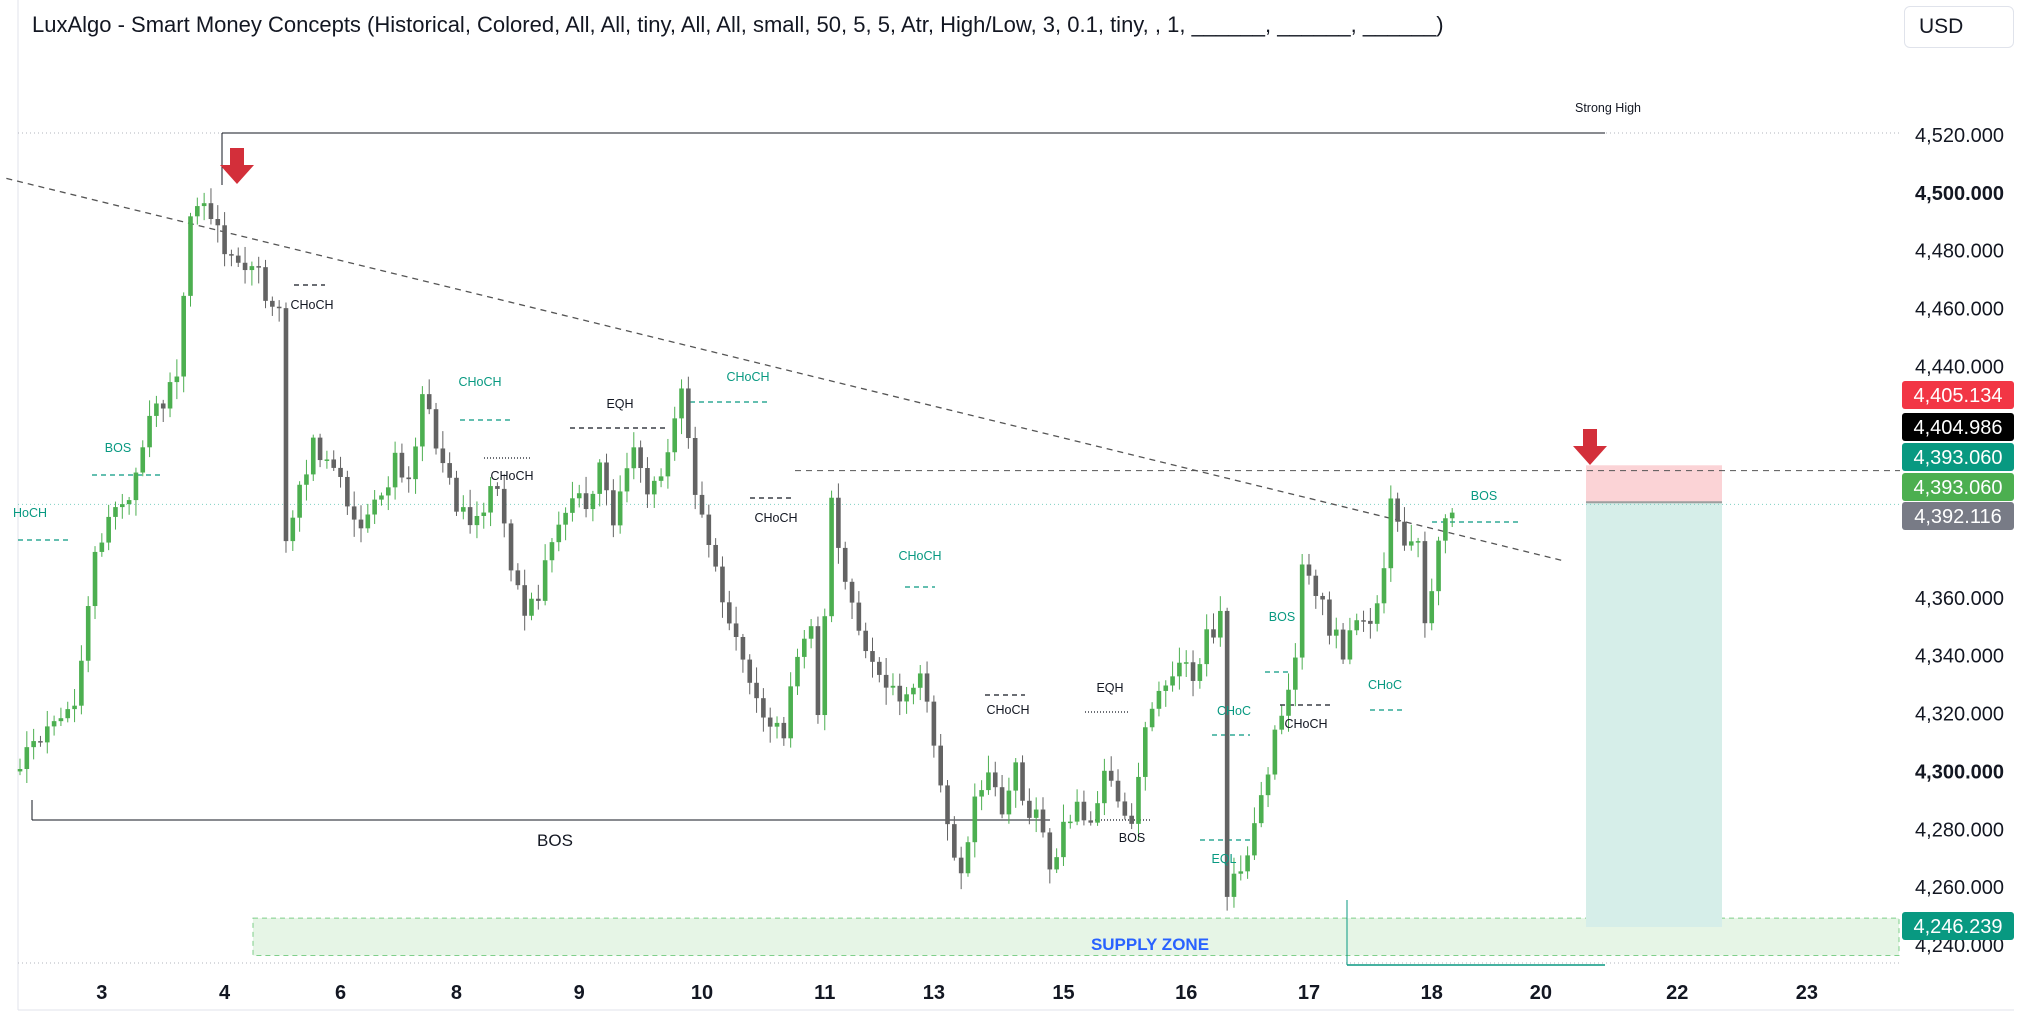  What do you see at coordinates (1958, 926) in the screenshot?
I see `price-label-badge: 4,246.239` at bounding box center [1958, 926].